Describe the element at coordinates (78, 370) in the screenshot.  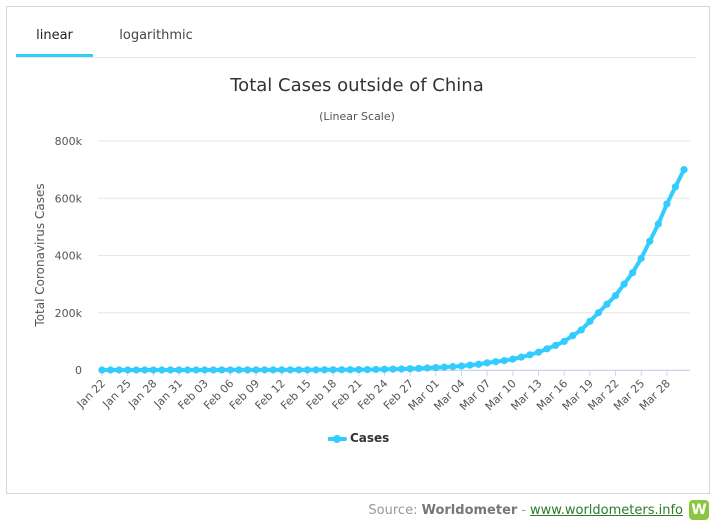
I see `y-tick-label: 0` at that location.